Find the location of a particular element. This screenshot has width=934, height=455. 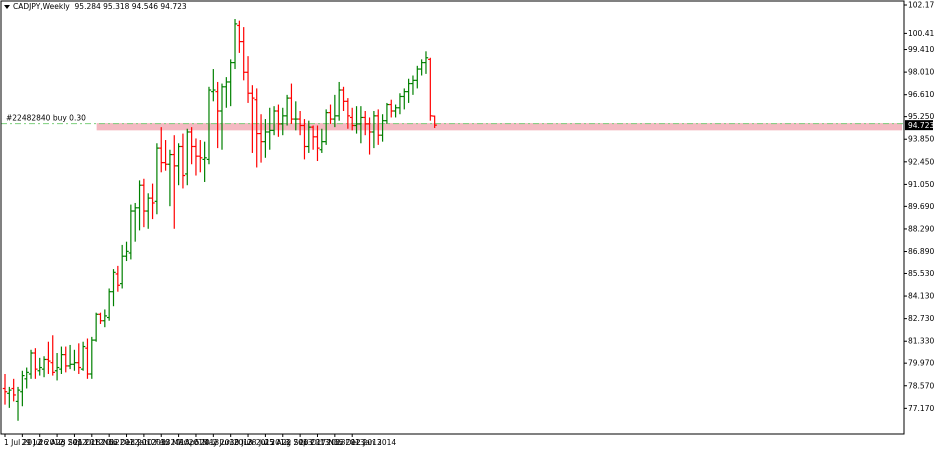

x-tick-label: 10 Feb 2013 is located at coordinates (166, 442).